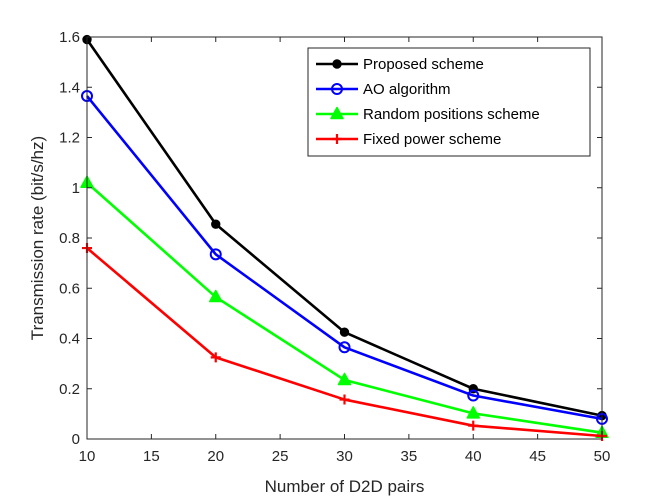 This screenshot has width=664, height=498. What do you see at coordinates (345, 486) in the screenshot?
I see `x-axis-label: Number of D2D pairs` at bounding box center [345, 486].